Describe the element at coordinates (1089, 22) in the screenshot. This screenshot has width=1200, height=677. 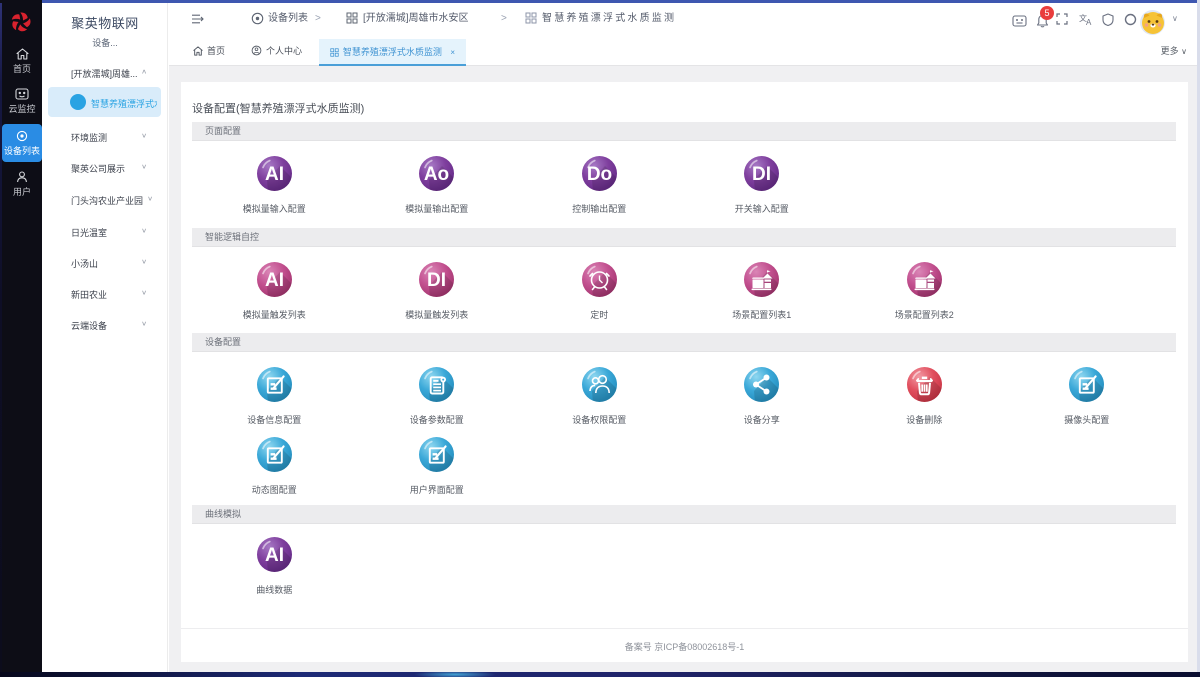
I see `svg-text: A` at that location.